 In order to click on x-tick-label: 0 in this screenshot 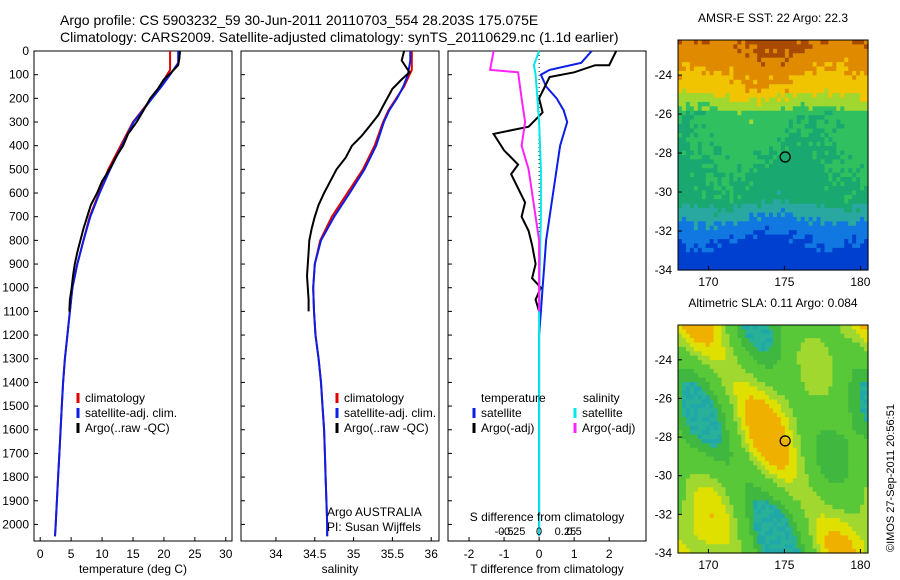, I will do `click(40, 554)`.